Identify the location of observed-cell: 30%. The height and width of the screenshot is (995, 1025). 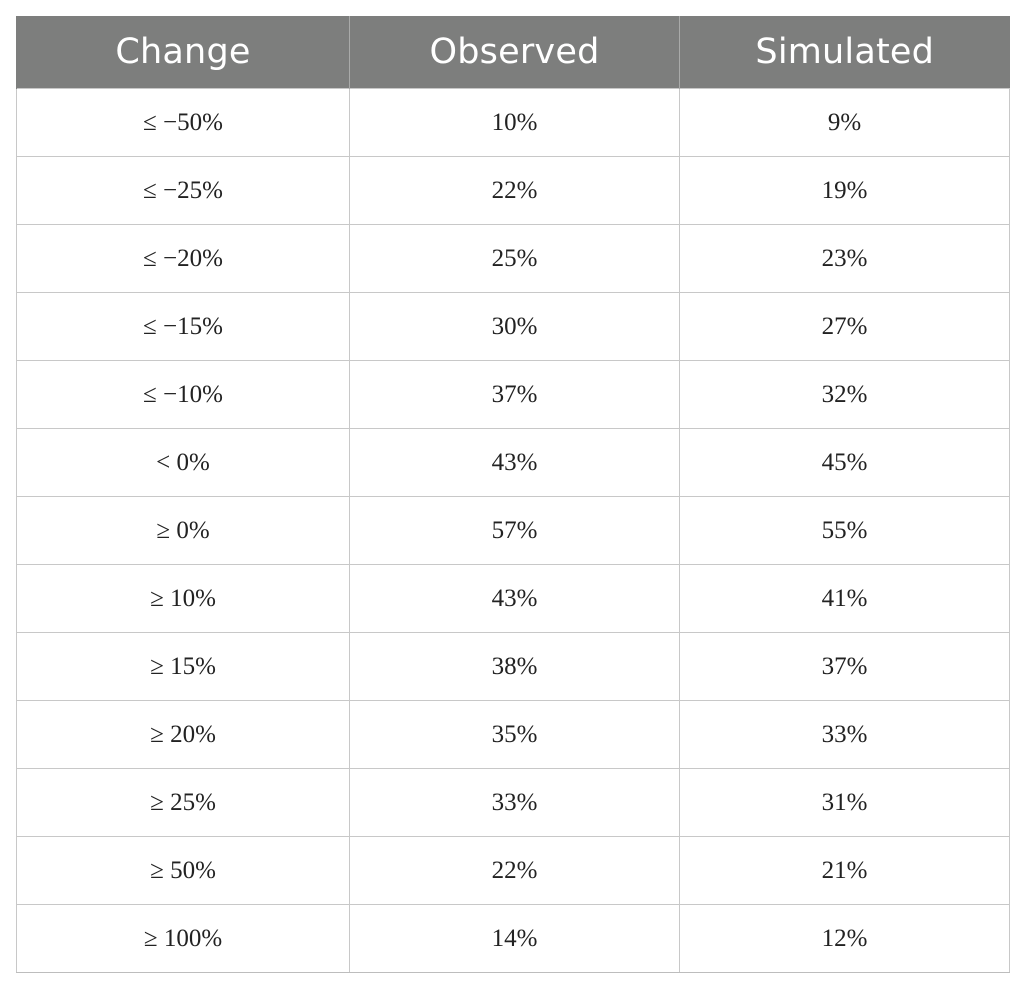
(514, 326).